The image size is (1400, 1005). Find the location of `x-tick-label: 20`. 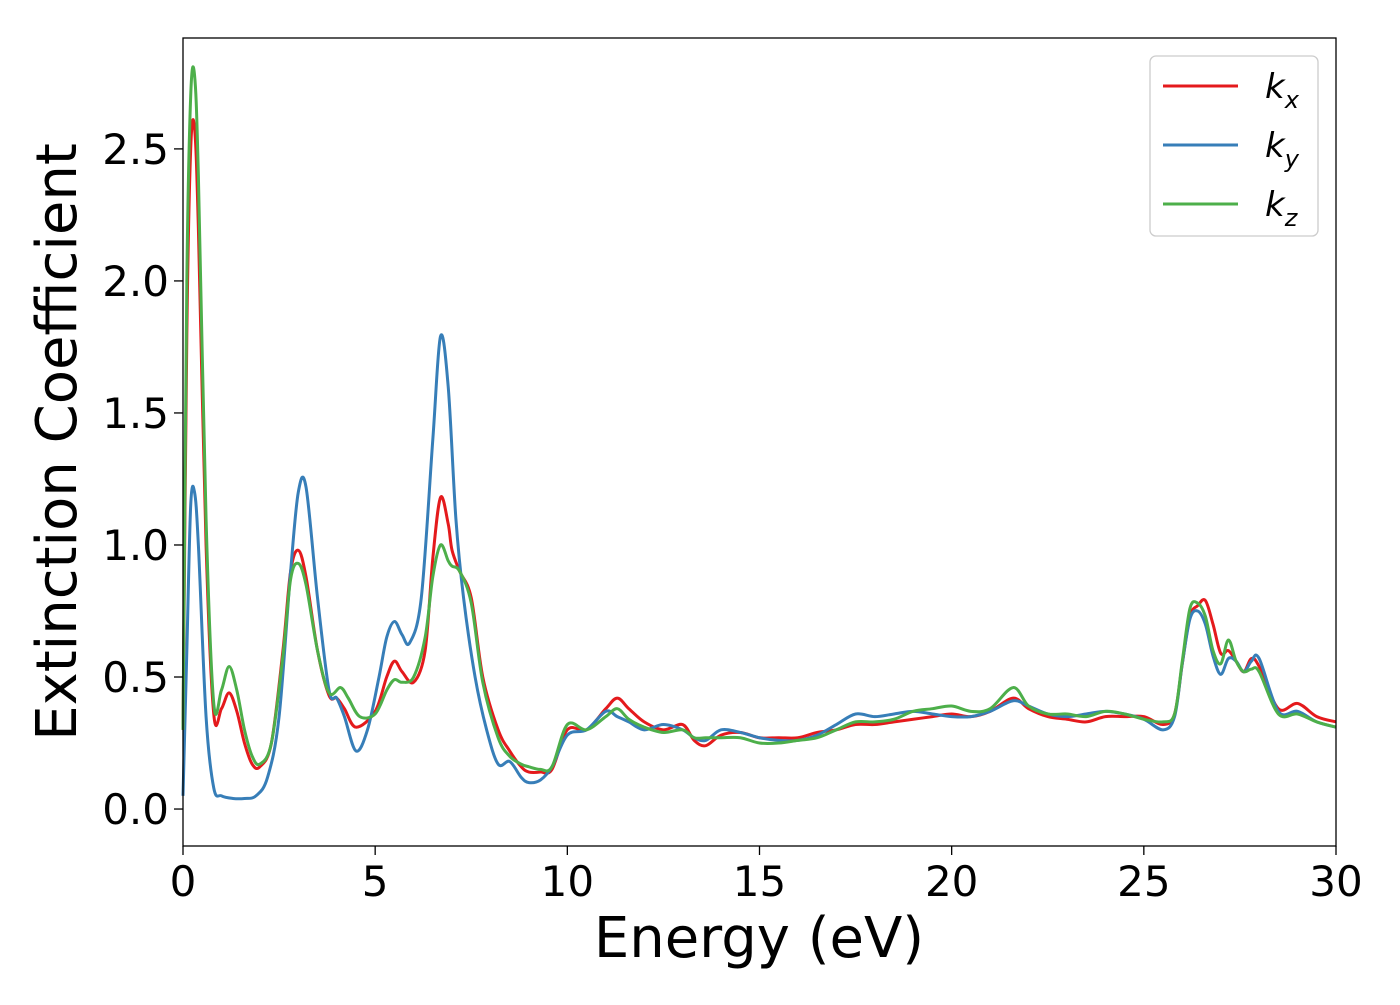

x-tick-label: 20 is located at coordinates (951, 881).